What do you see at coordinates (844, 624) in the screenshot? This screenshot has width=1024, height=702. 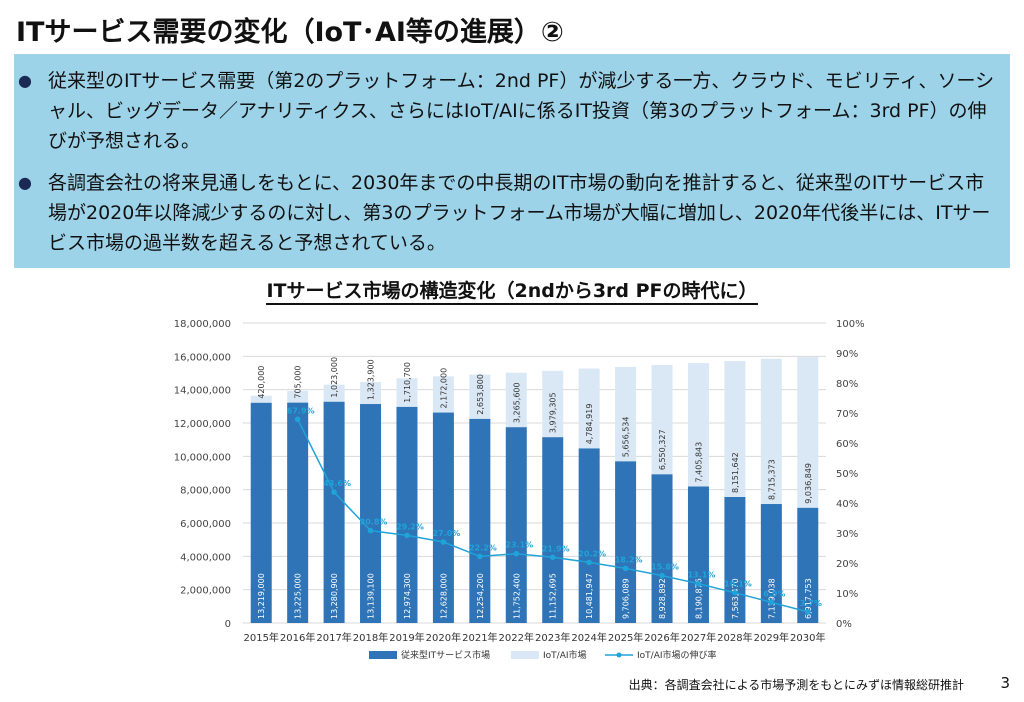 I see `y2-tick-label: 0%` at bounding box center [844, 624].